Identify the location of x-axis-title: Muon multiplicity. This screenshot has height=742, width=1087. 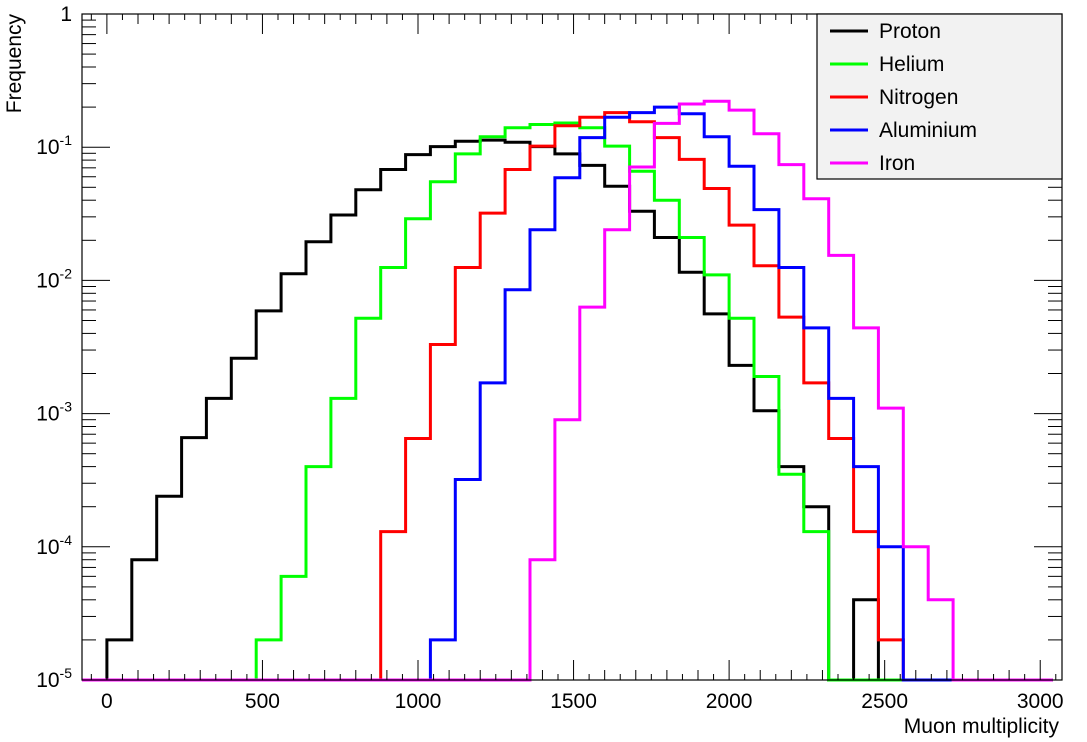
(982, 726).